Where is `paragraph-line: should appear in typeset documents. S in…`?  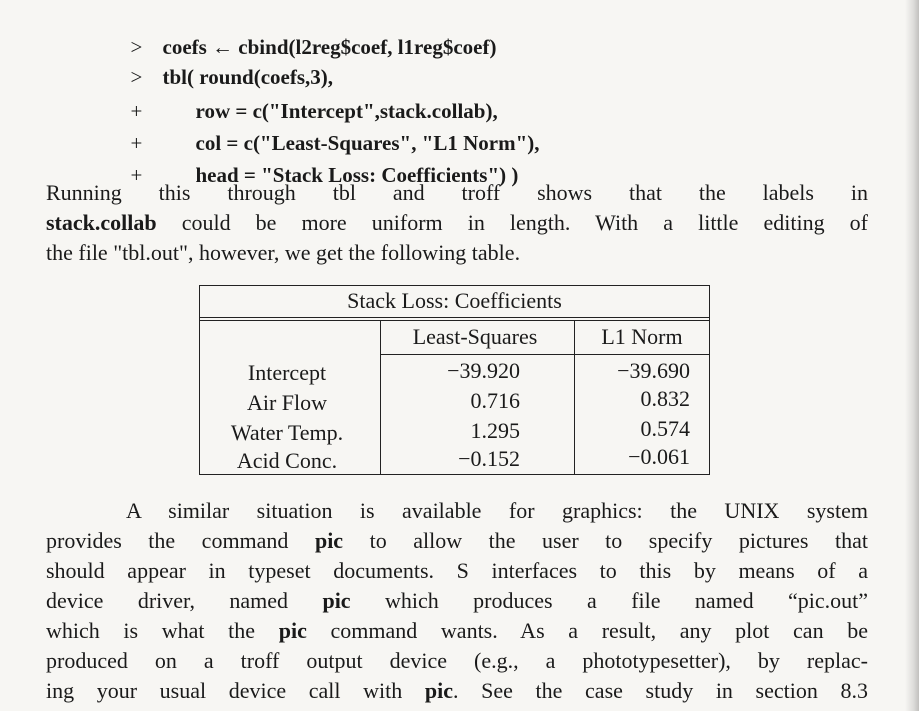 paragraph-line: should appear in typeset documents. S in… is located at coordinates (457, 570).